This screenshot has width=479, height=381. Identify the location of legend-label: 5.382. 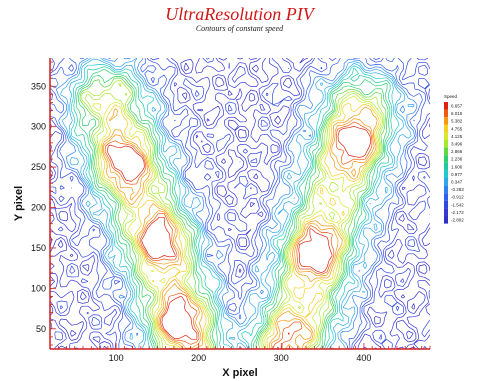
(457, 121).